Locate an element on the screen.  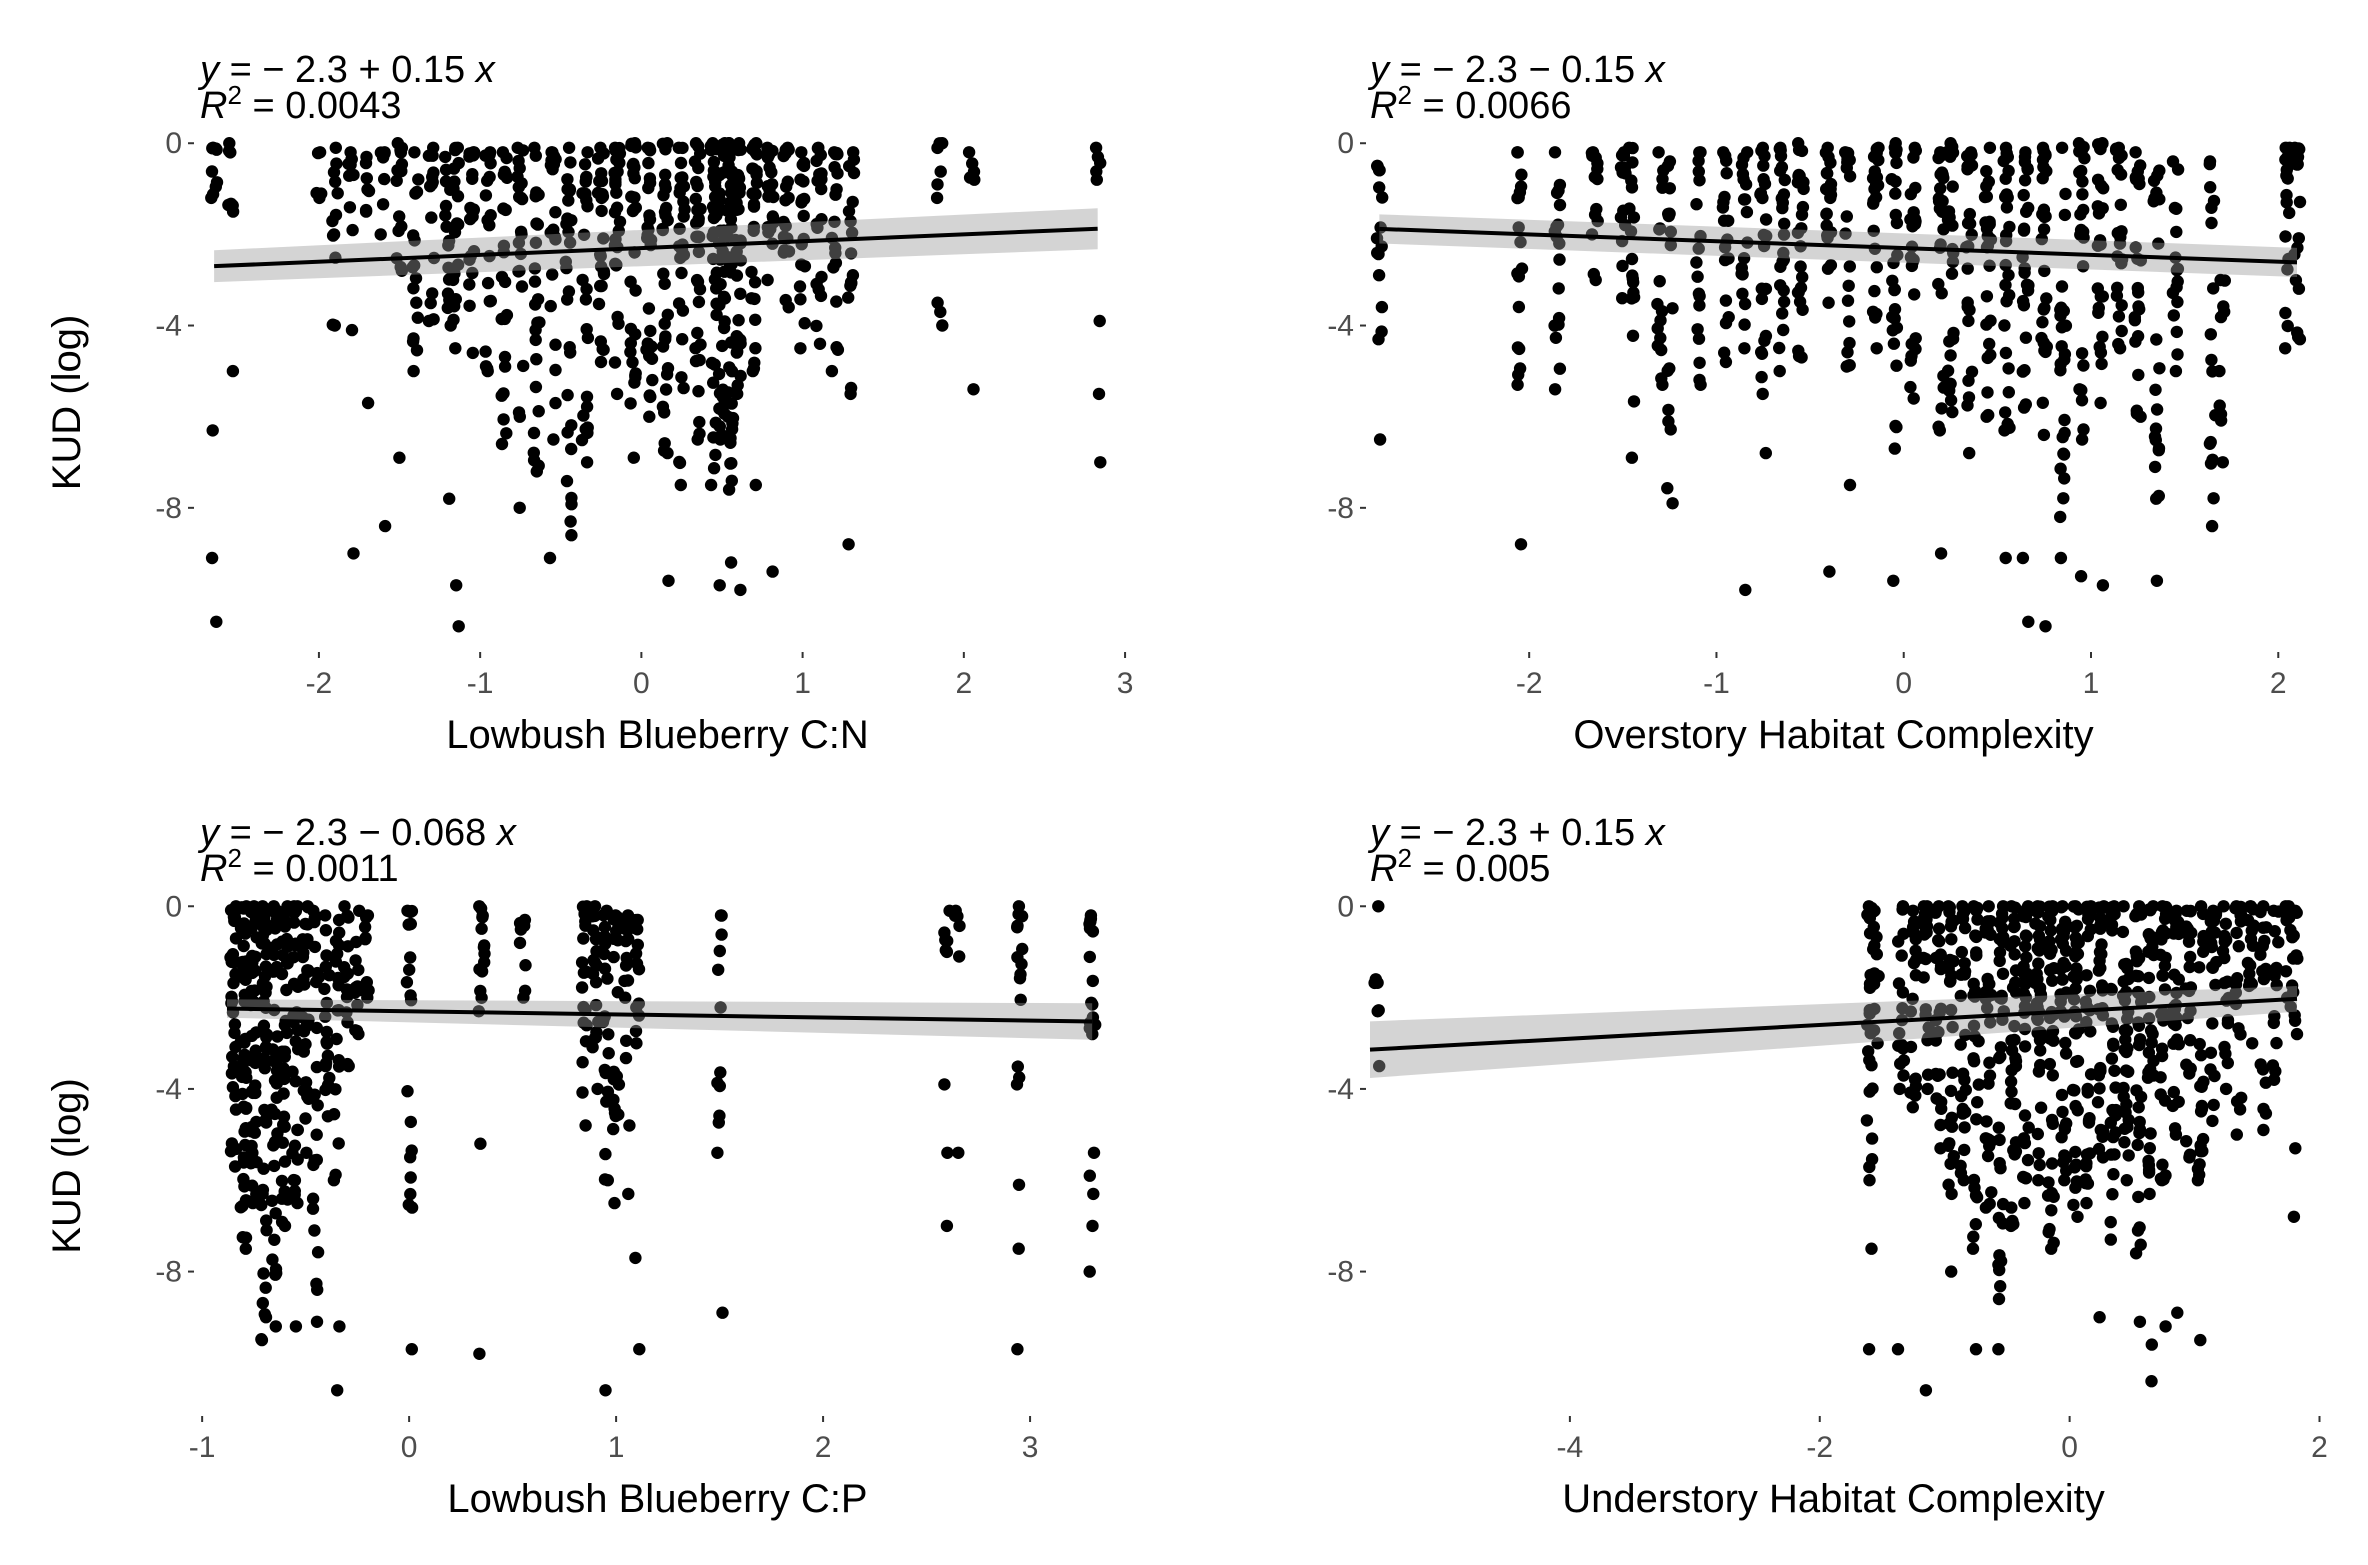
r-squared-label: R is located at coordinates (213, 106).